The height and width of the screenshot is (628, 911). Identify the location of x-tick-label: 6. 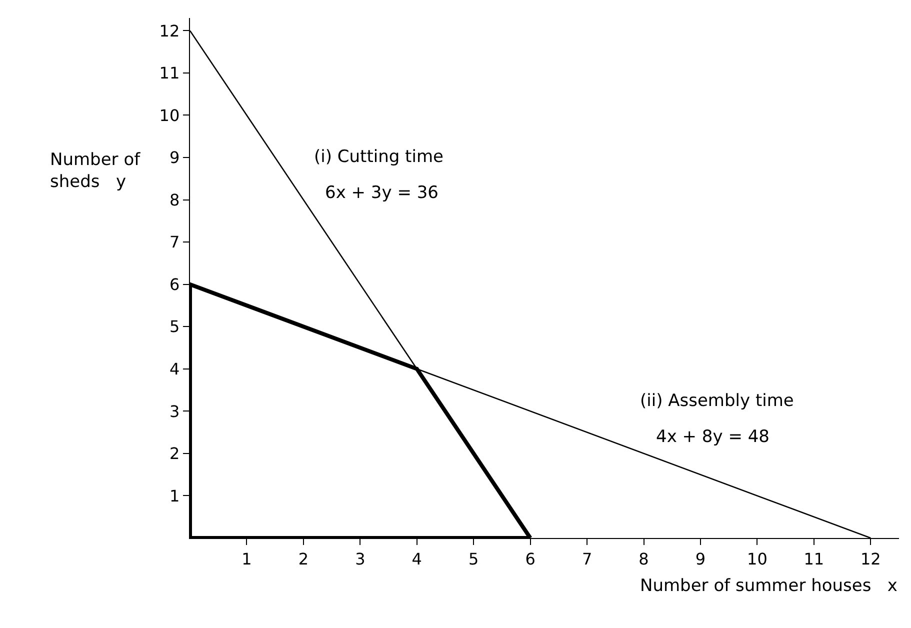
(530, 558).